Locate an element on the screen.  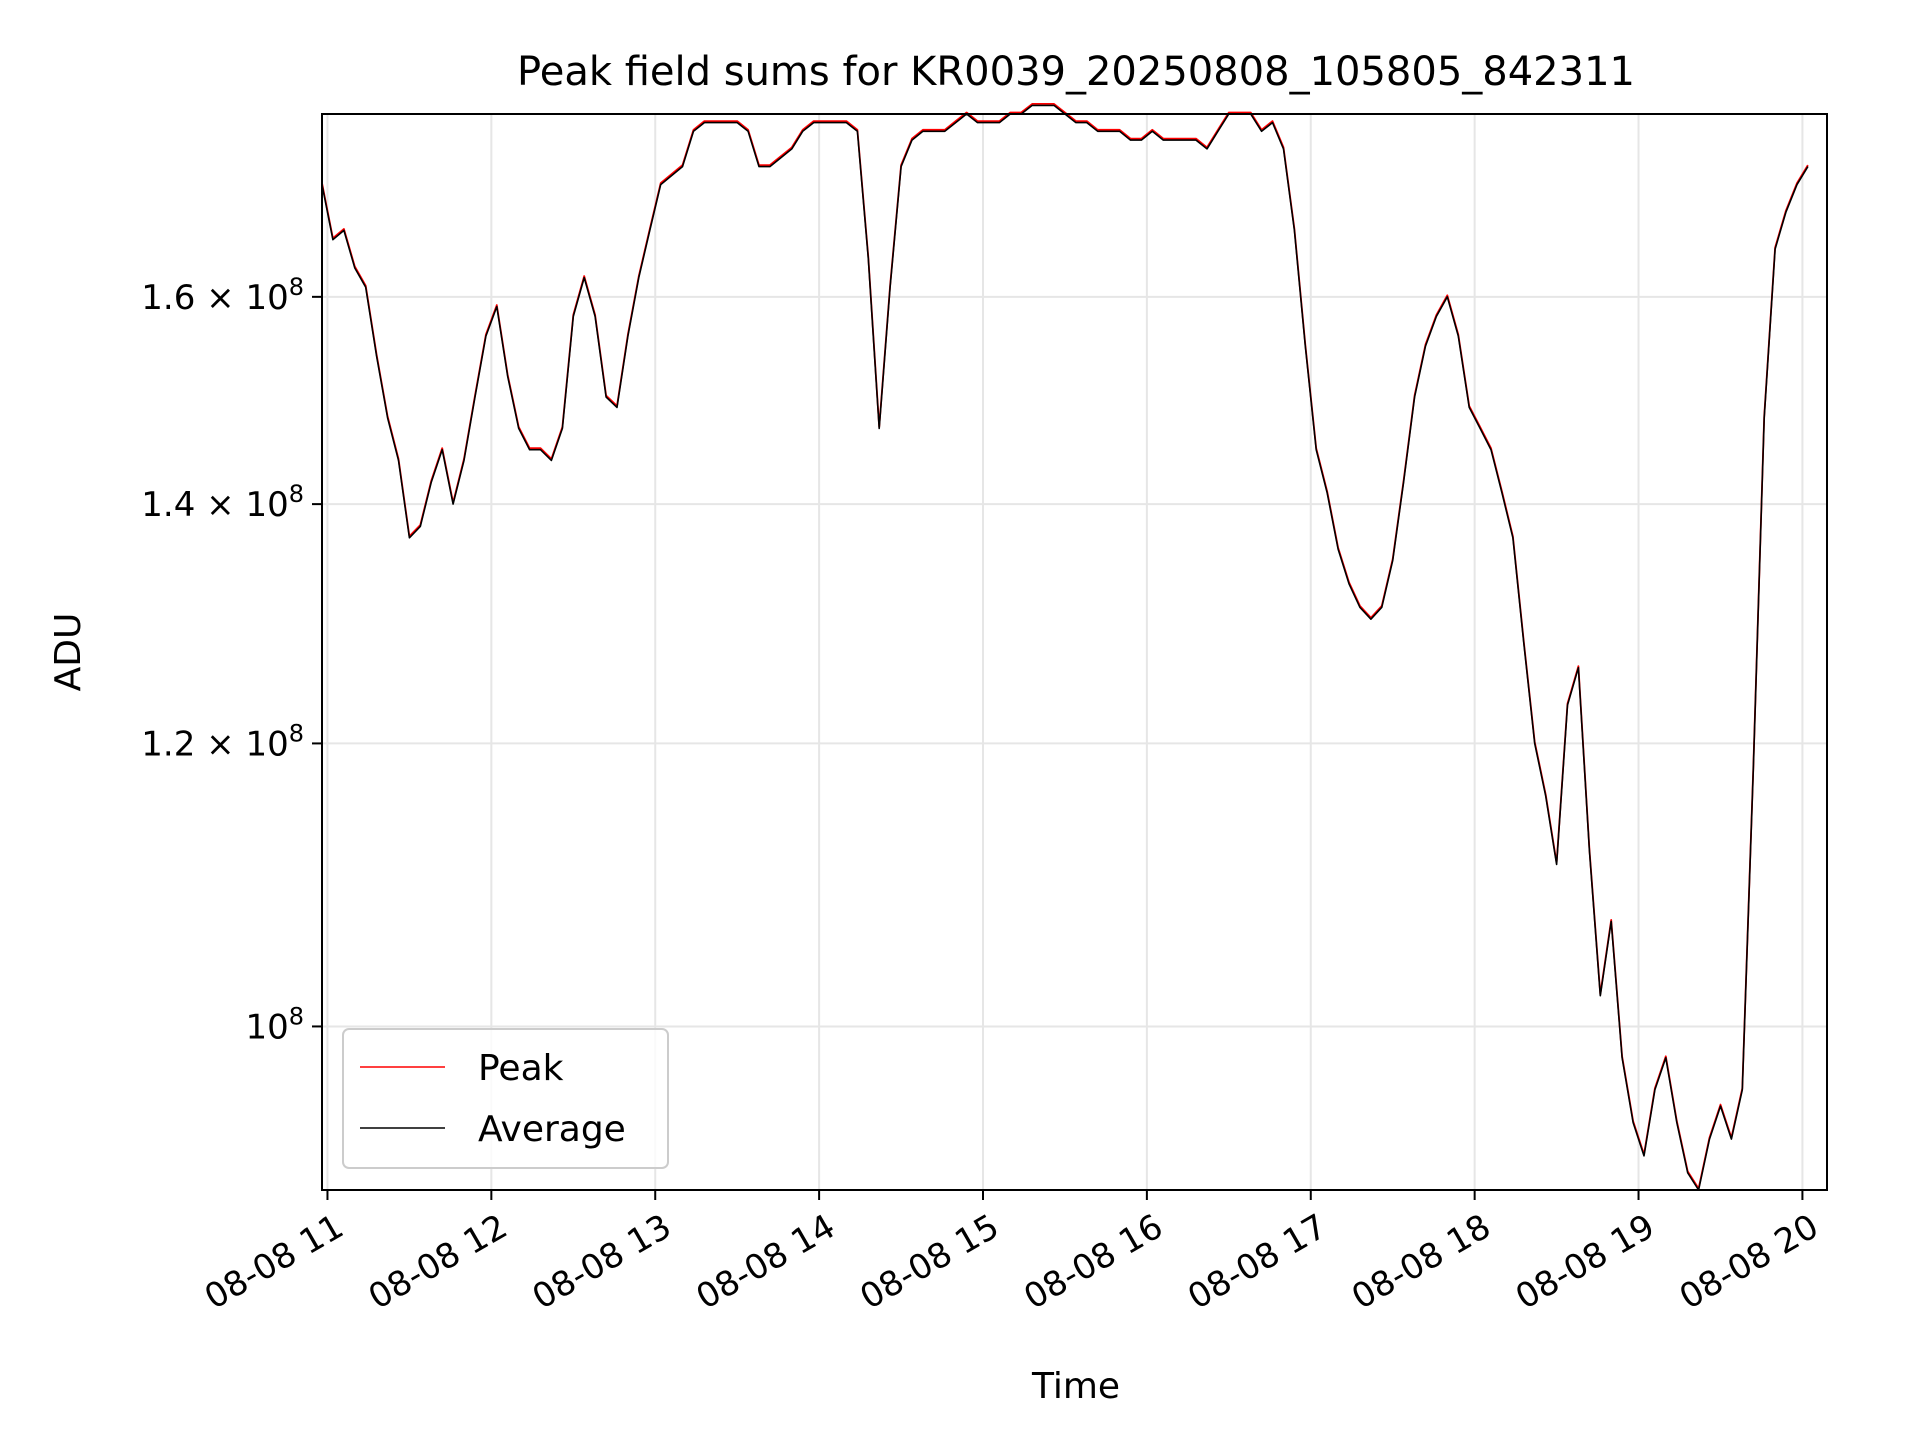
legend-peak-label: Peak is located at coordinates (521, 1068).